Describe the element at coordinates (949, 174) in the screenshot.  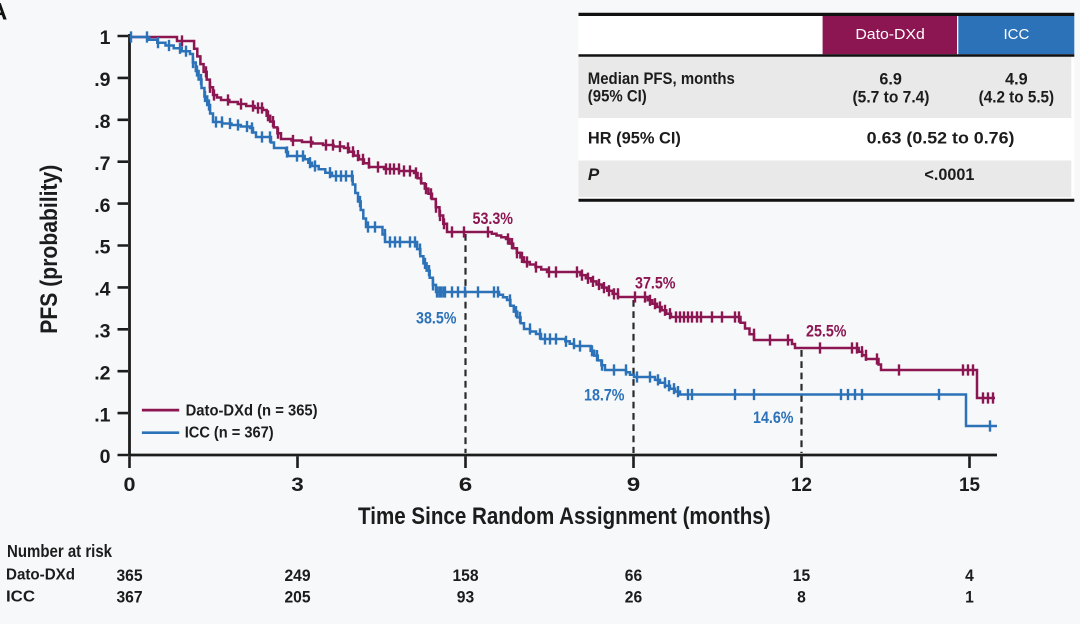
I see `svg-text: <.0001` at that location.